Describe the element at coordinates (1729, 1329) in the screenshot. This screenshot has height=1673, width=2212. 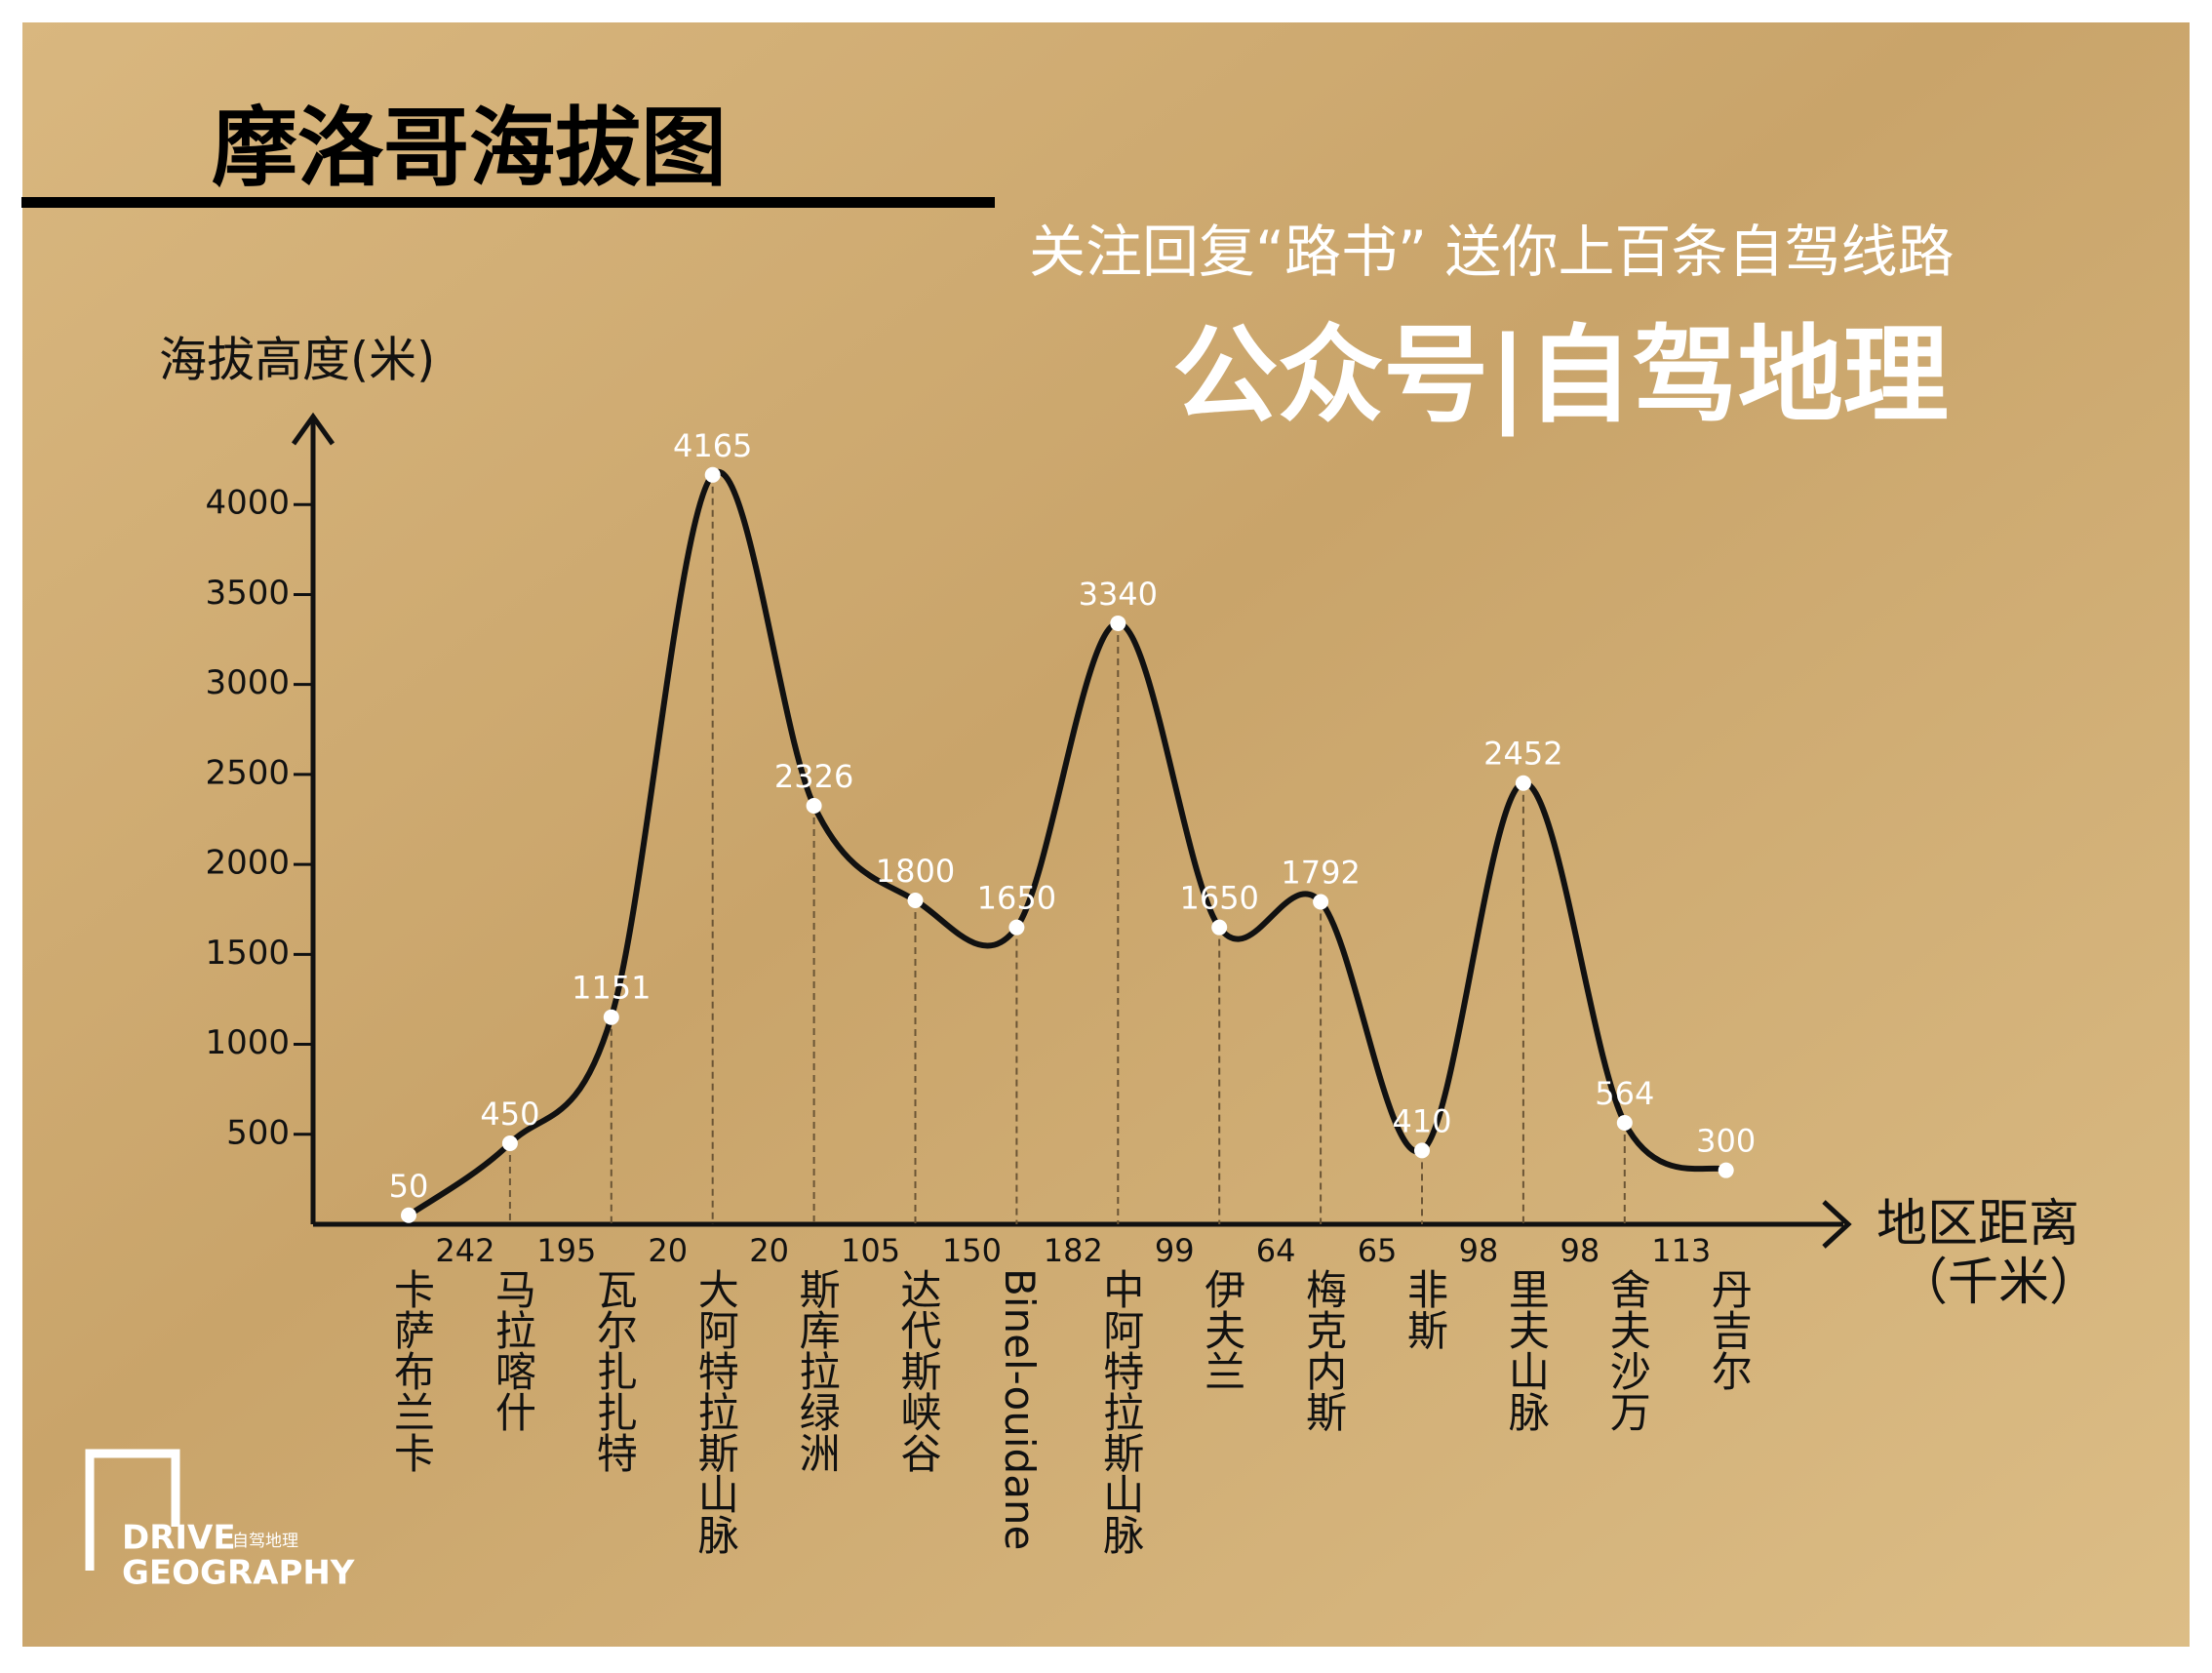
I see `x-tick-label: 丹吉尔` at that location.